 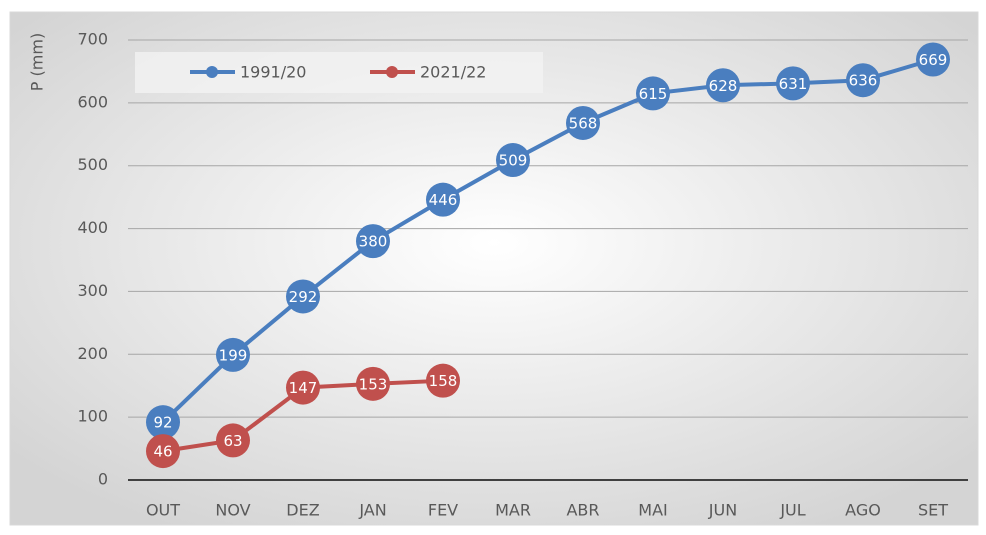 What do you see at coordinates (232, 510) in the screenshot?
I see `x-tick-label: NOV` at bounding box center [232, 510].